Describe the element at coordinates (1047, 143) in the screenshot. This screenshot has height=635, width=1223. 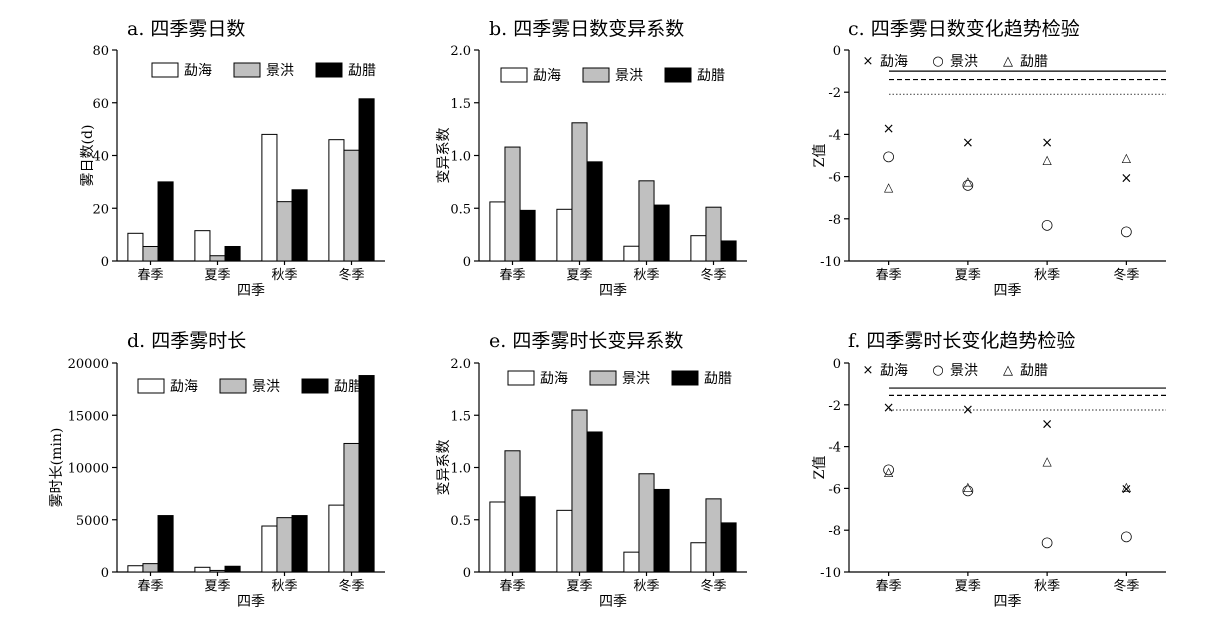
I see `marker-勐海-秋季: ×` at that location.